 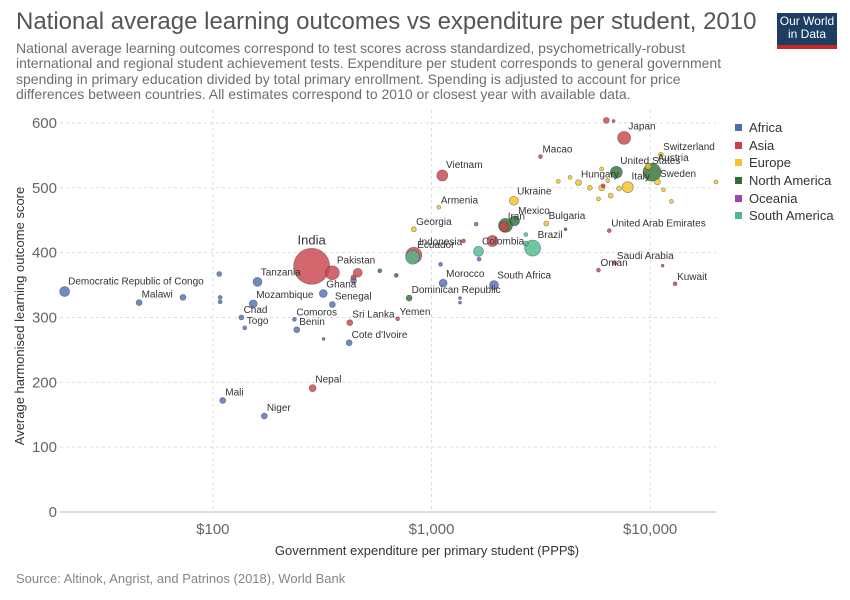 What do you see at coordinates (738, 163) in the screenshot?
I see `legend-swatch` at bounding box center [738, 163].